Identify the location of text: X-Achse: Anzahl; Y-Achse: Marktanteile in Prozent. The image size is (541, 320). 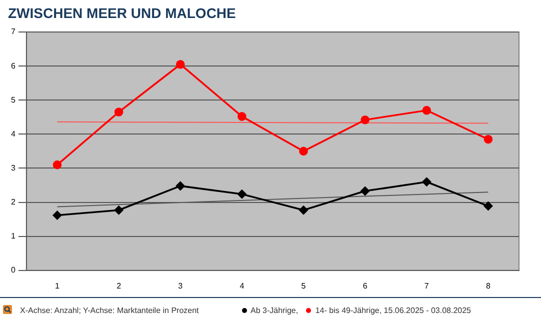
(109, 310).